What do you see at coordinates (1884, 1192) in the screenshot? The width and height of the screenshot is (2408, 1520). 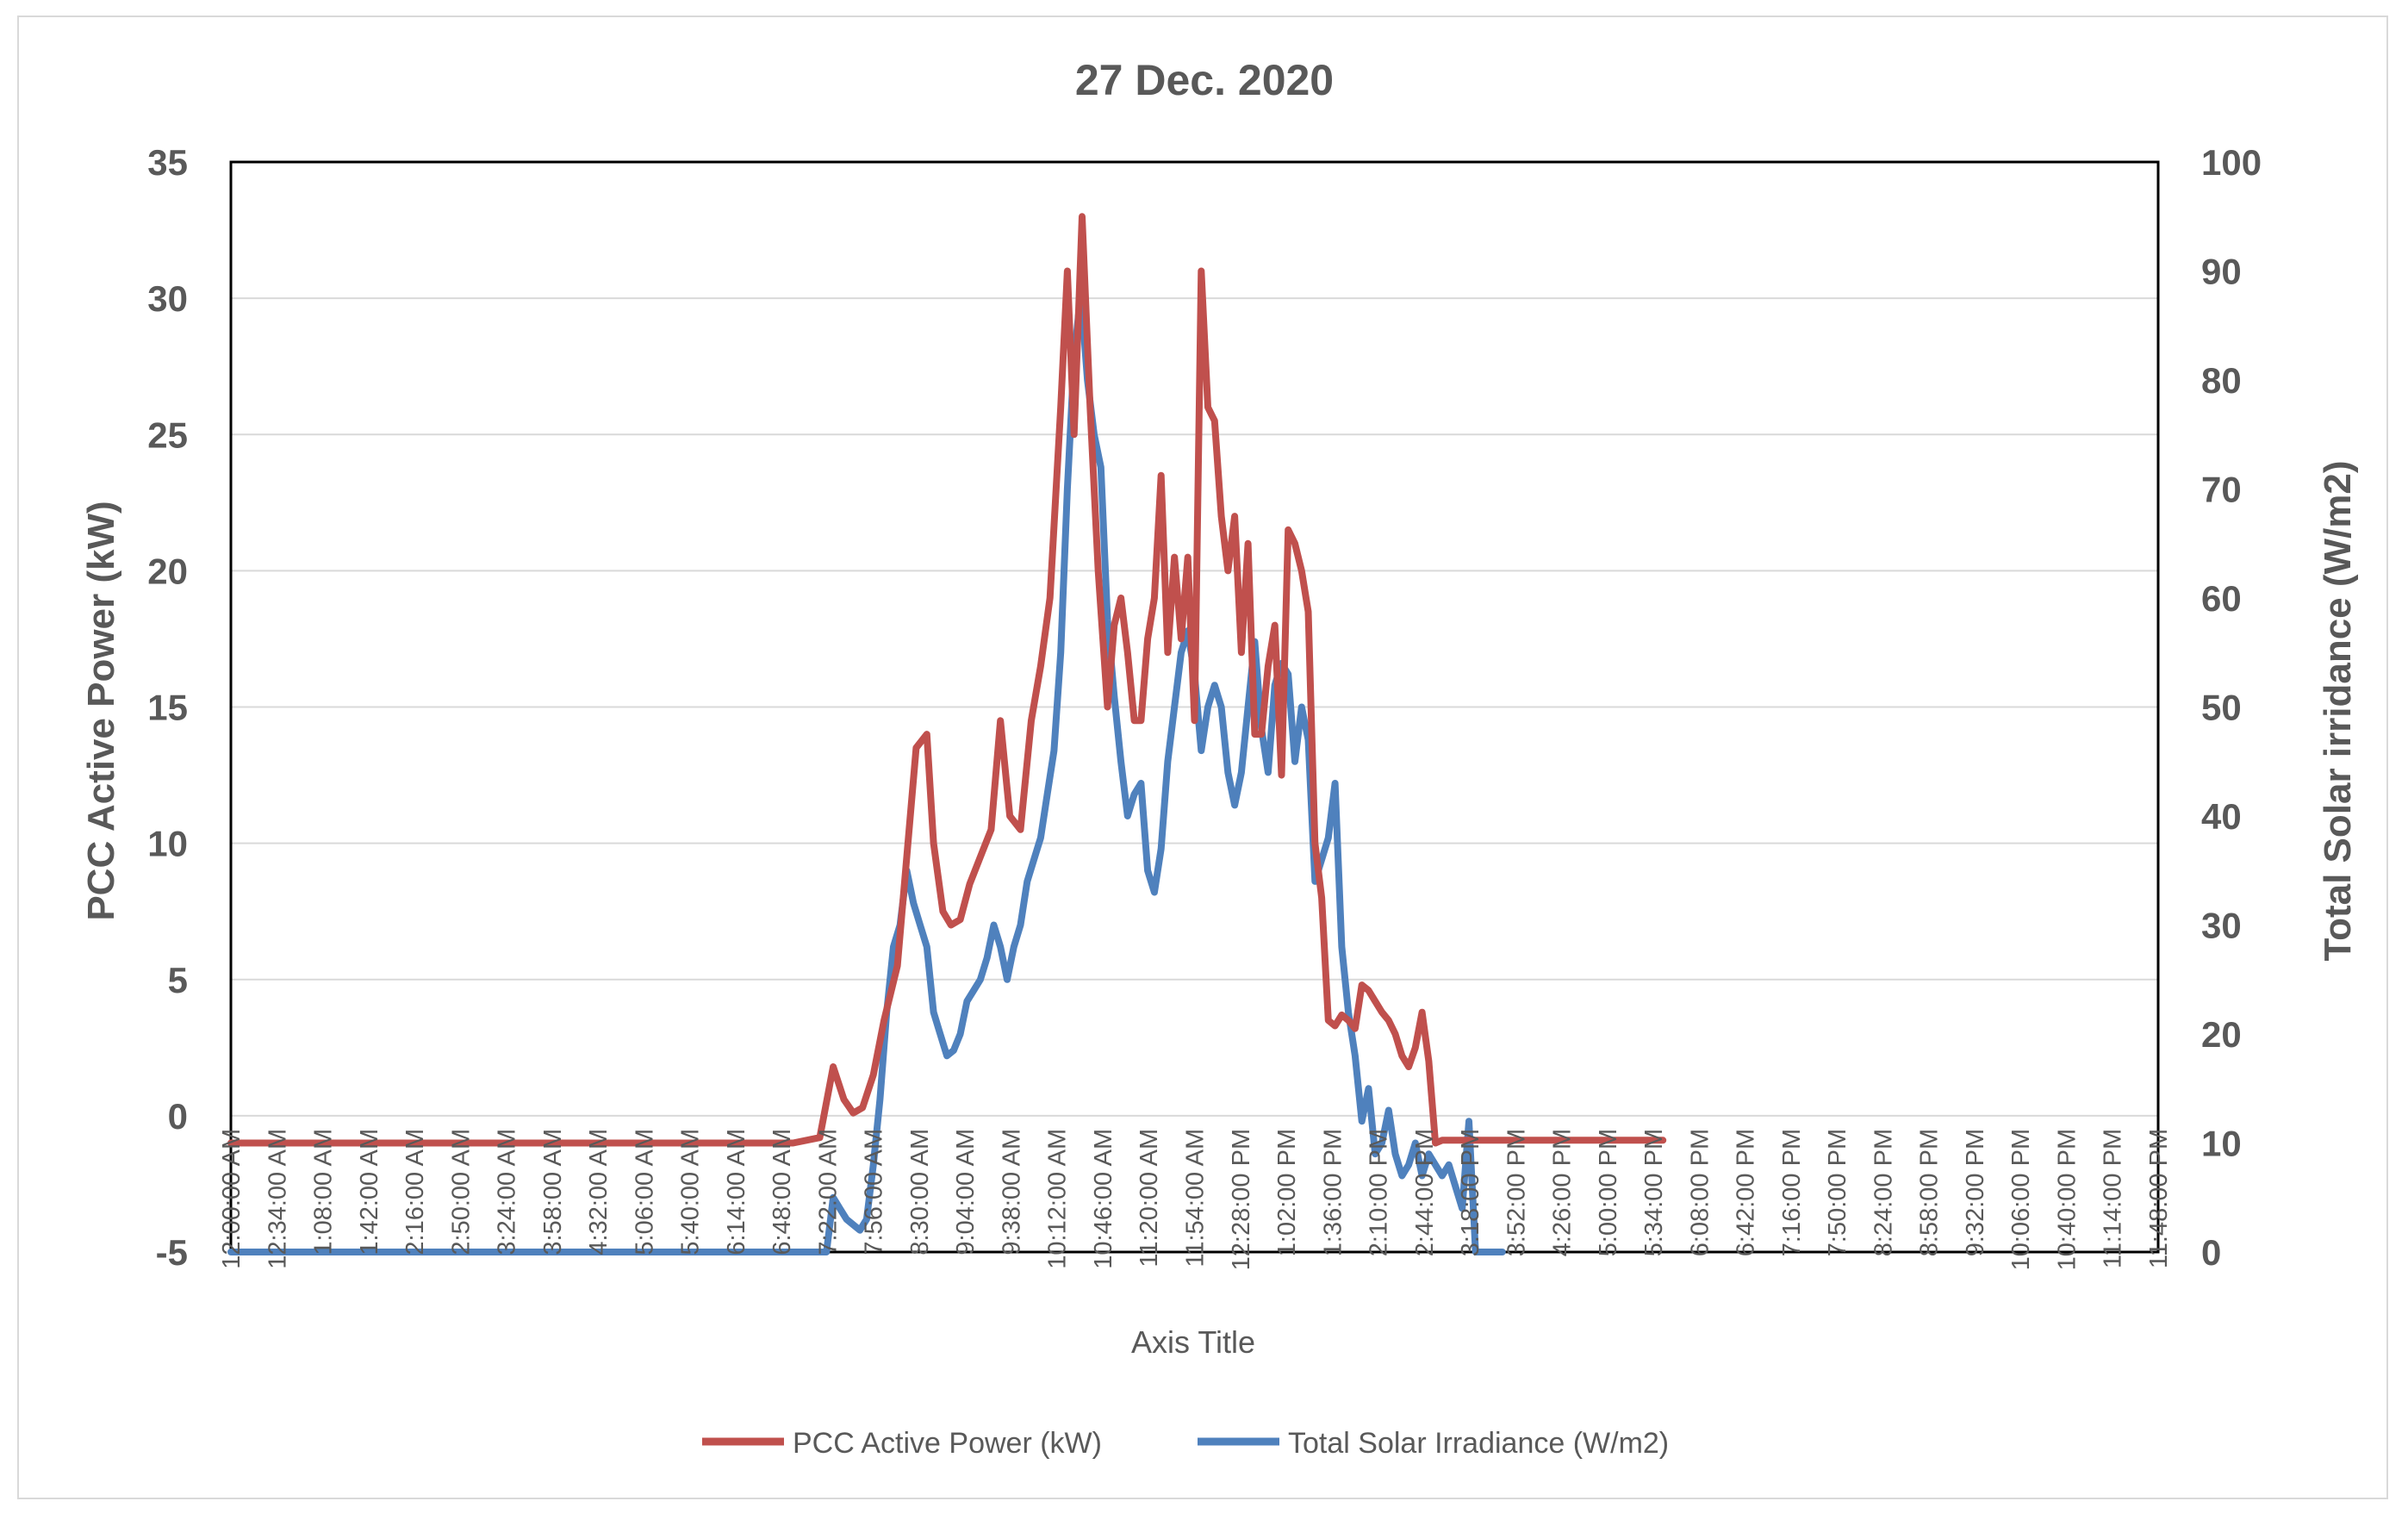 I see `x-tick-label: 8:24:00 PM` at bounding box center [1884, 1192].